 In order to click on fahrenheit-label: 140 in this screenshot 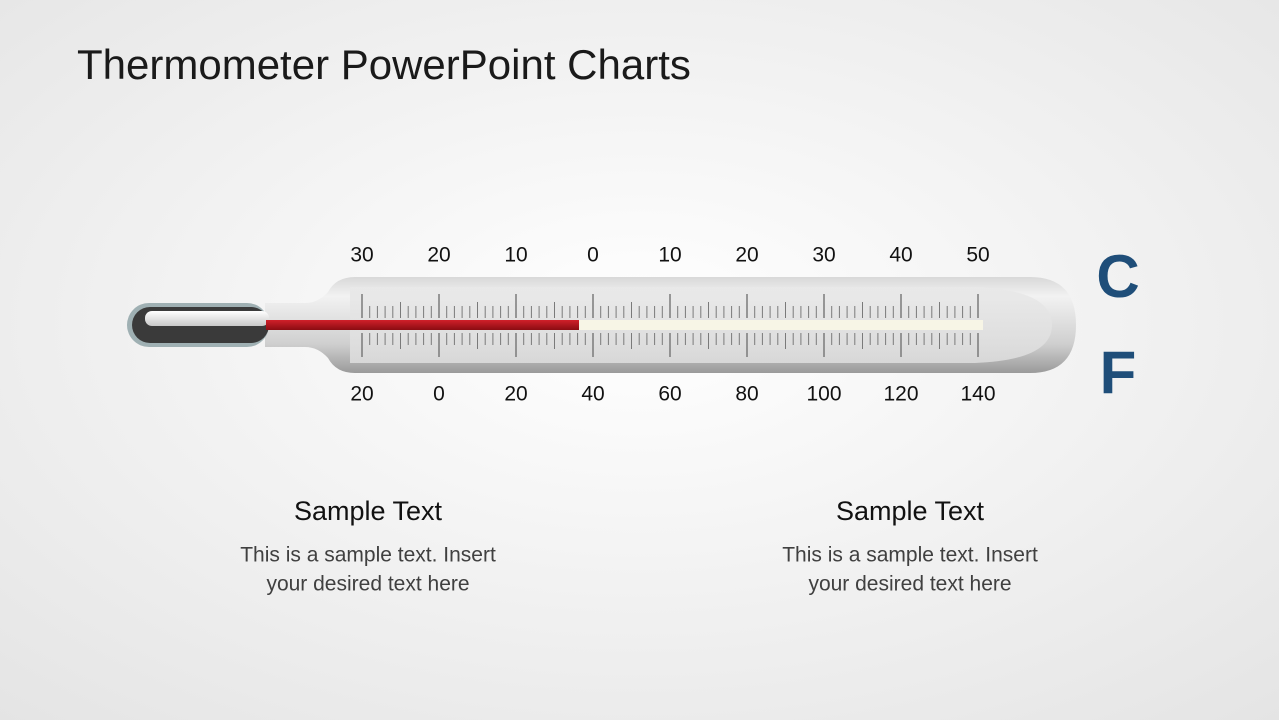, I will do `click(977, 394)`.